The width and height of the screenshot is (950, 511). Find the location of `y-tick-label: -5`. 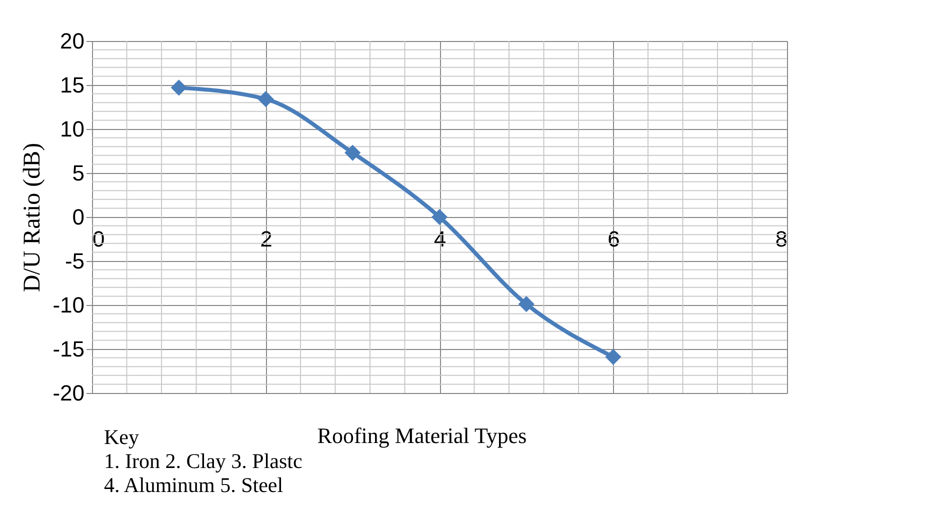

y-tick-label: -5 is located at coordinates (74, 261).